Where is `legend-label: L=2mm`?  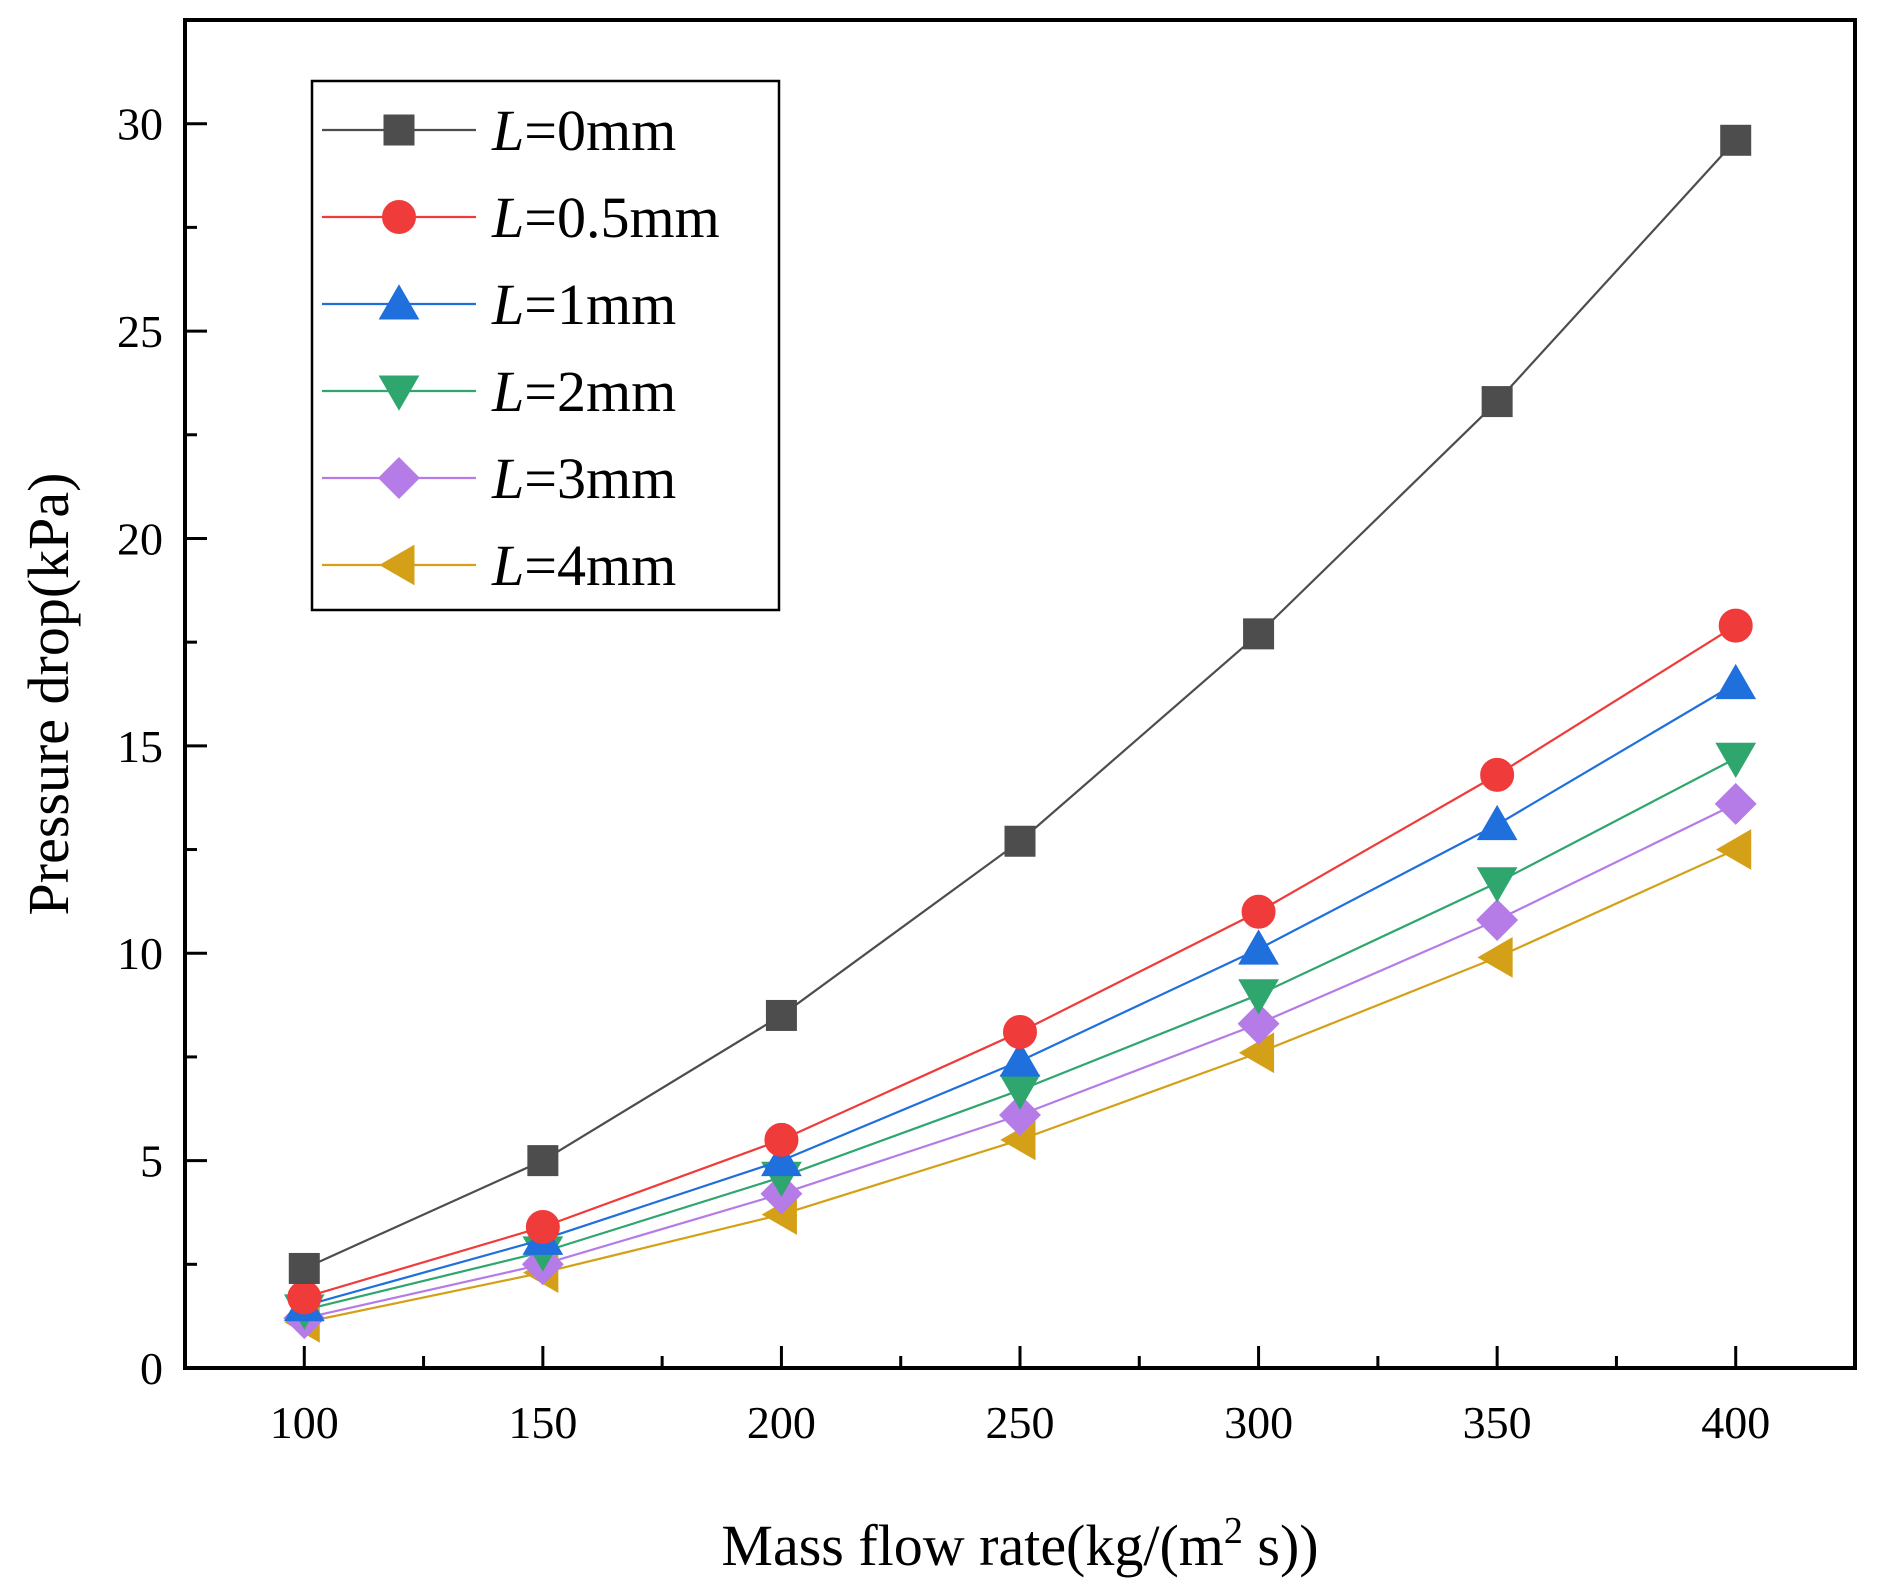 legend-label: L=2mm is located at coordinates (583, 391).